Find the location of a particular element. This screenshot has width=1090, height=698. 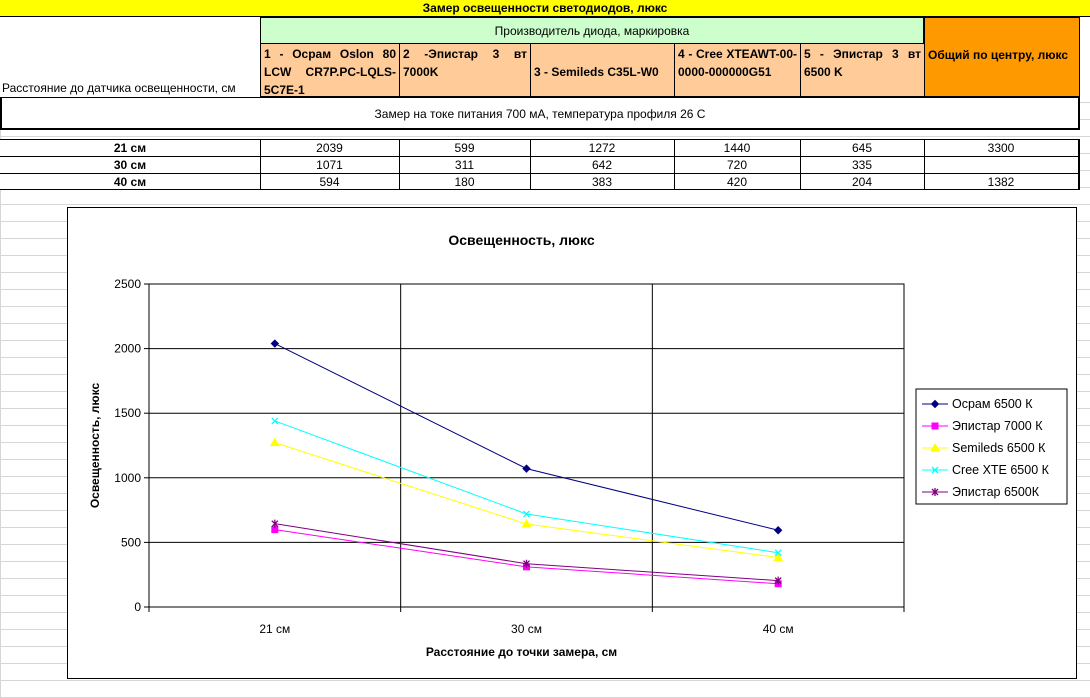

table-cell: 311 is located at coordinates (465, 164).